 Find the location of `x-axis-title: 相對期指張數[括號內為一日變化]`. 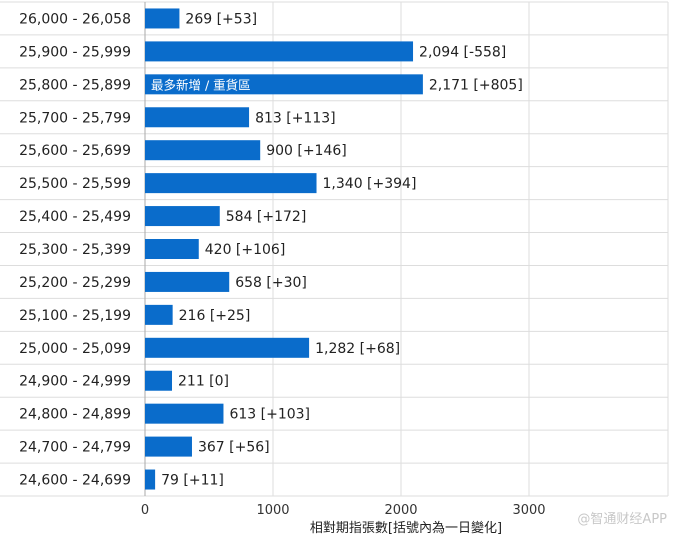

x-axis-title: 相對期指張數[括號內為一日變化] is located at coordinates (406, 528).